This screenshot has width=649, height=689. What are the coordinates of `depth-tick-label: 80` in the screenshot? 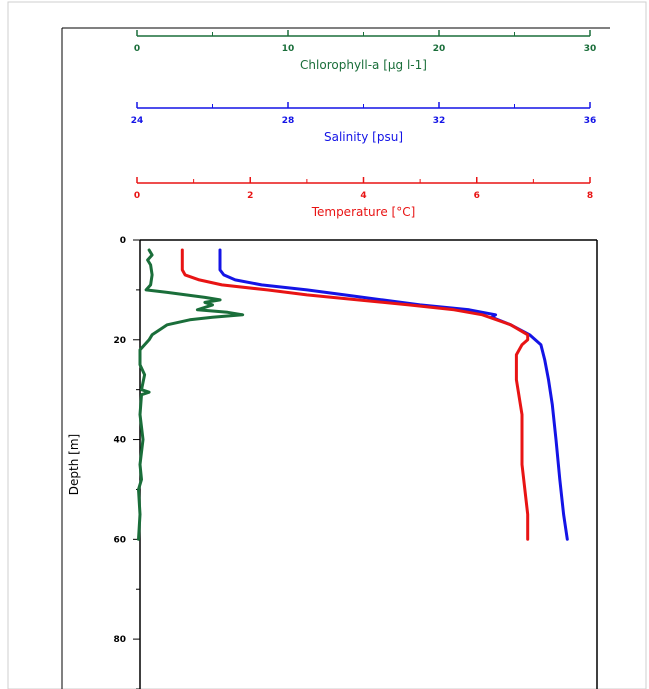 It's located at (119, 640).